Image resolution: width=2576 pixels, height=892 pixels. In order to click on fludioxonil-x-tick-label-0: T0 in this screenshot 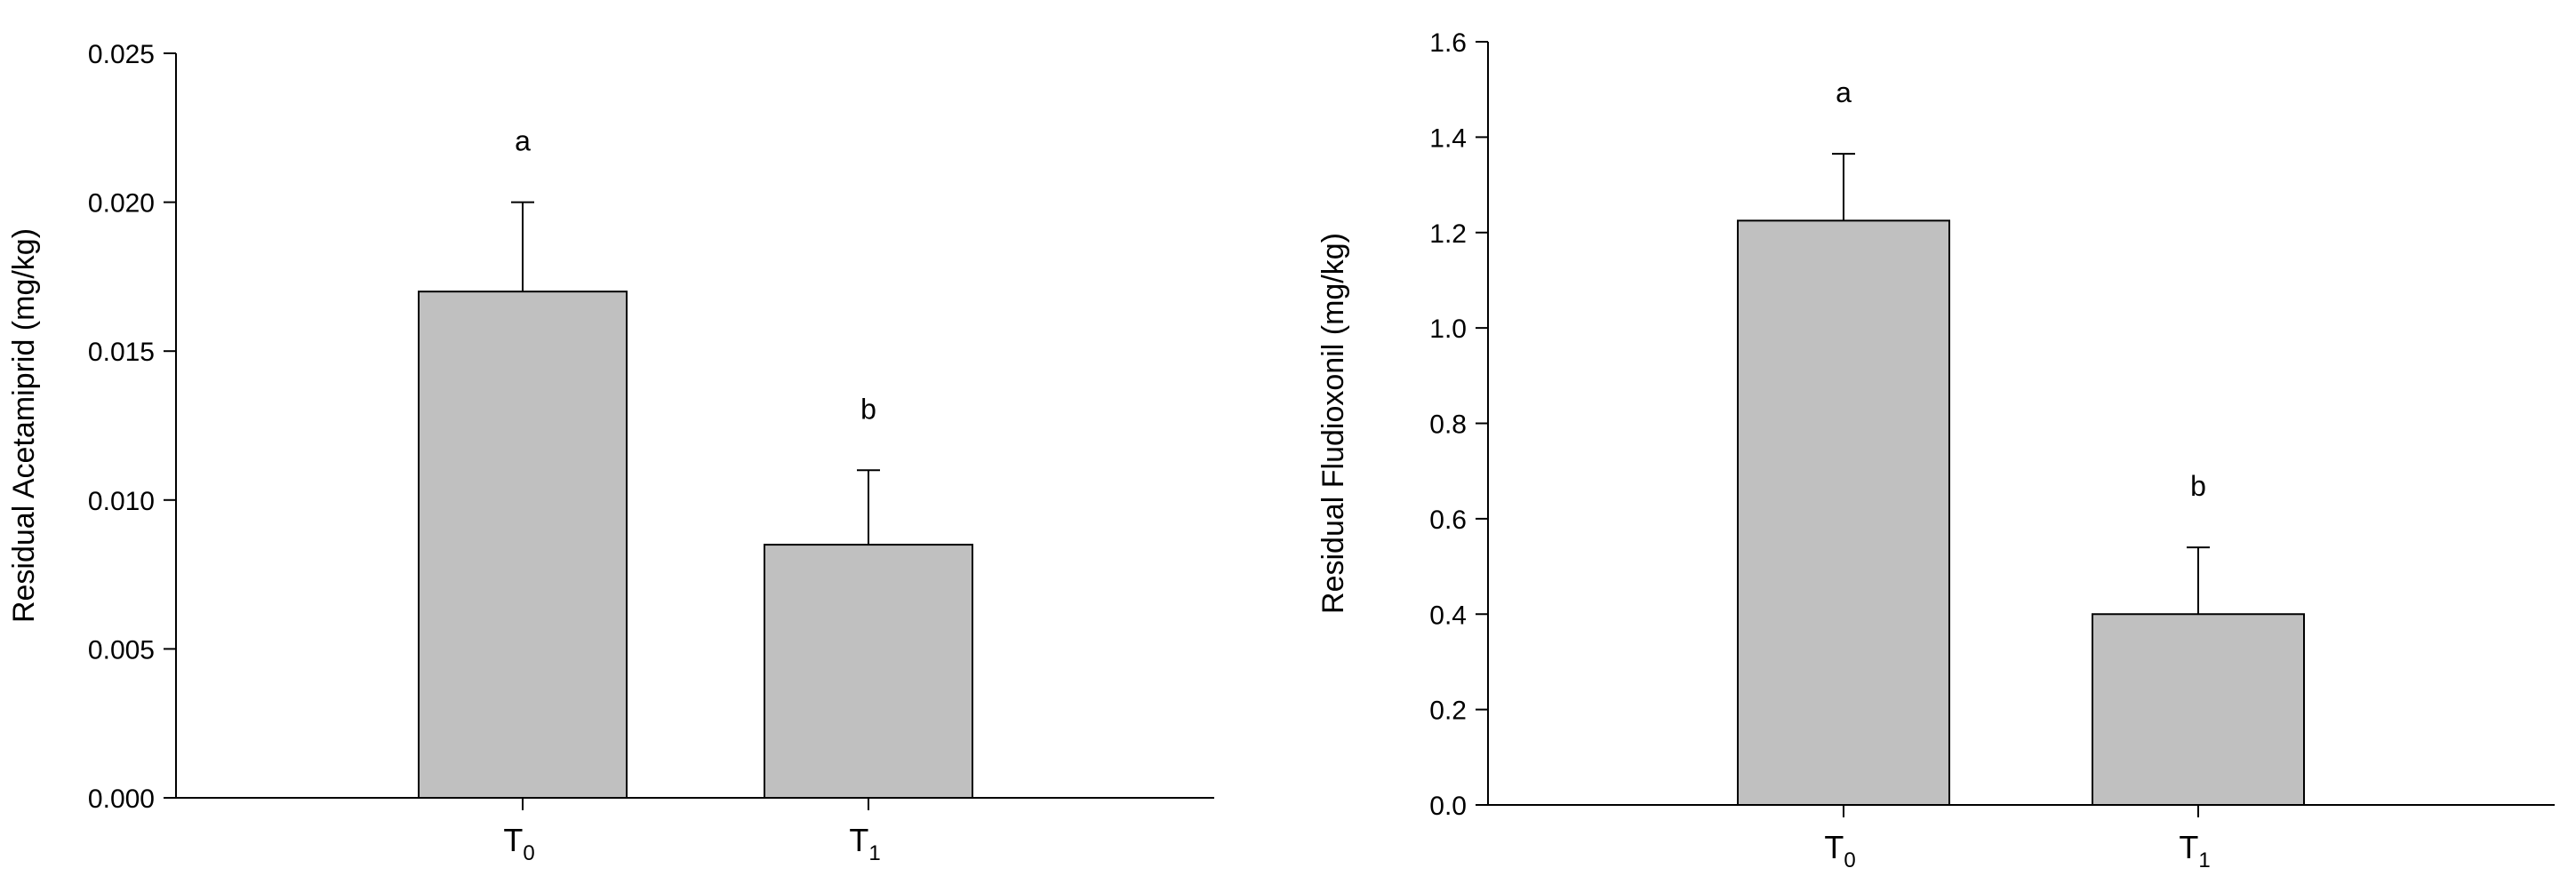, I will do `click(1839, 850)`.